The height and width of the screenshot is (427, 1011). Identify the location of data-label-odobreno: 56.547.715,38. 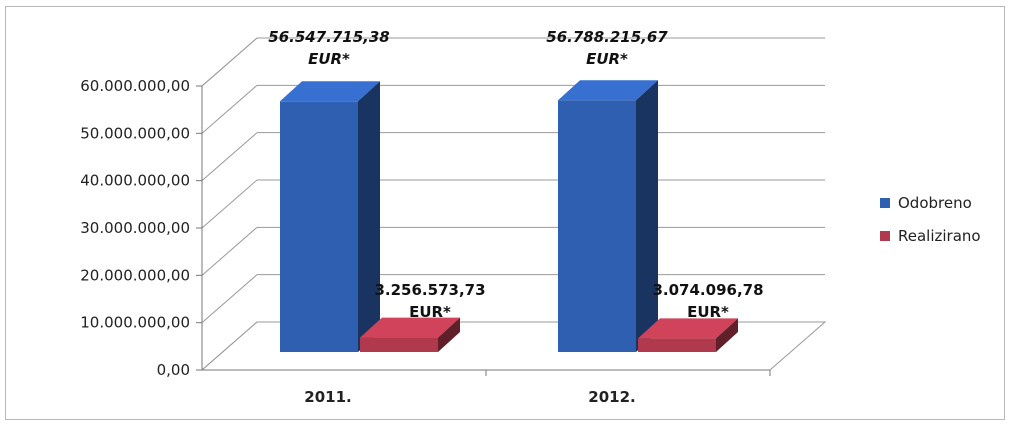
(328, 37).